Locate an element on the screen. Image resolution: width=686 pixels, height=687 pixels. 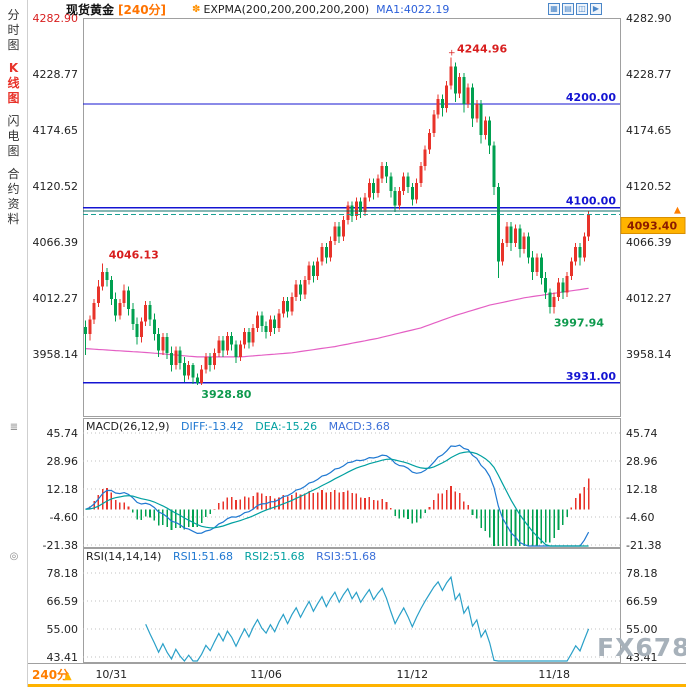
macd-tick-left: 12.18 is located at coordinates (63, 489).